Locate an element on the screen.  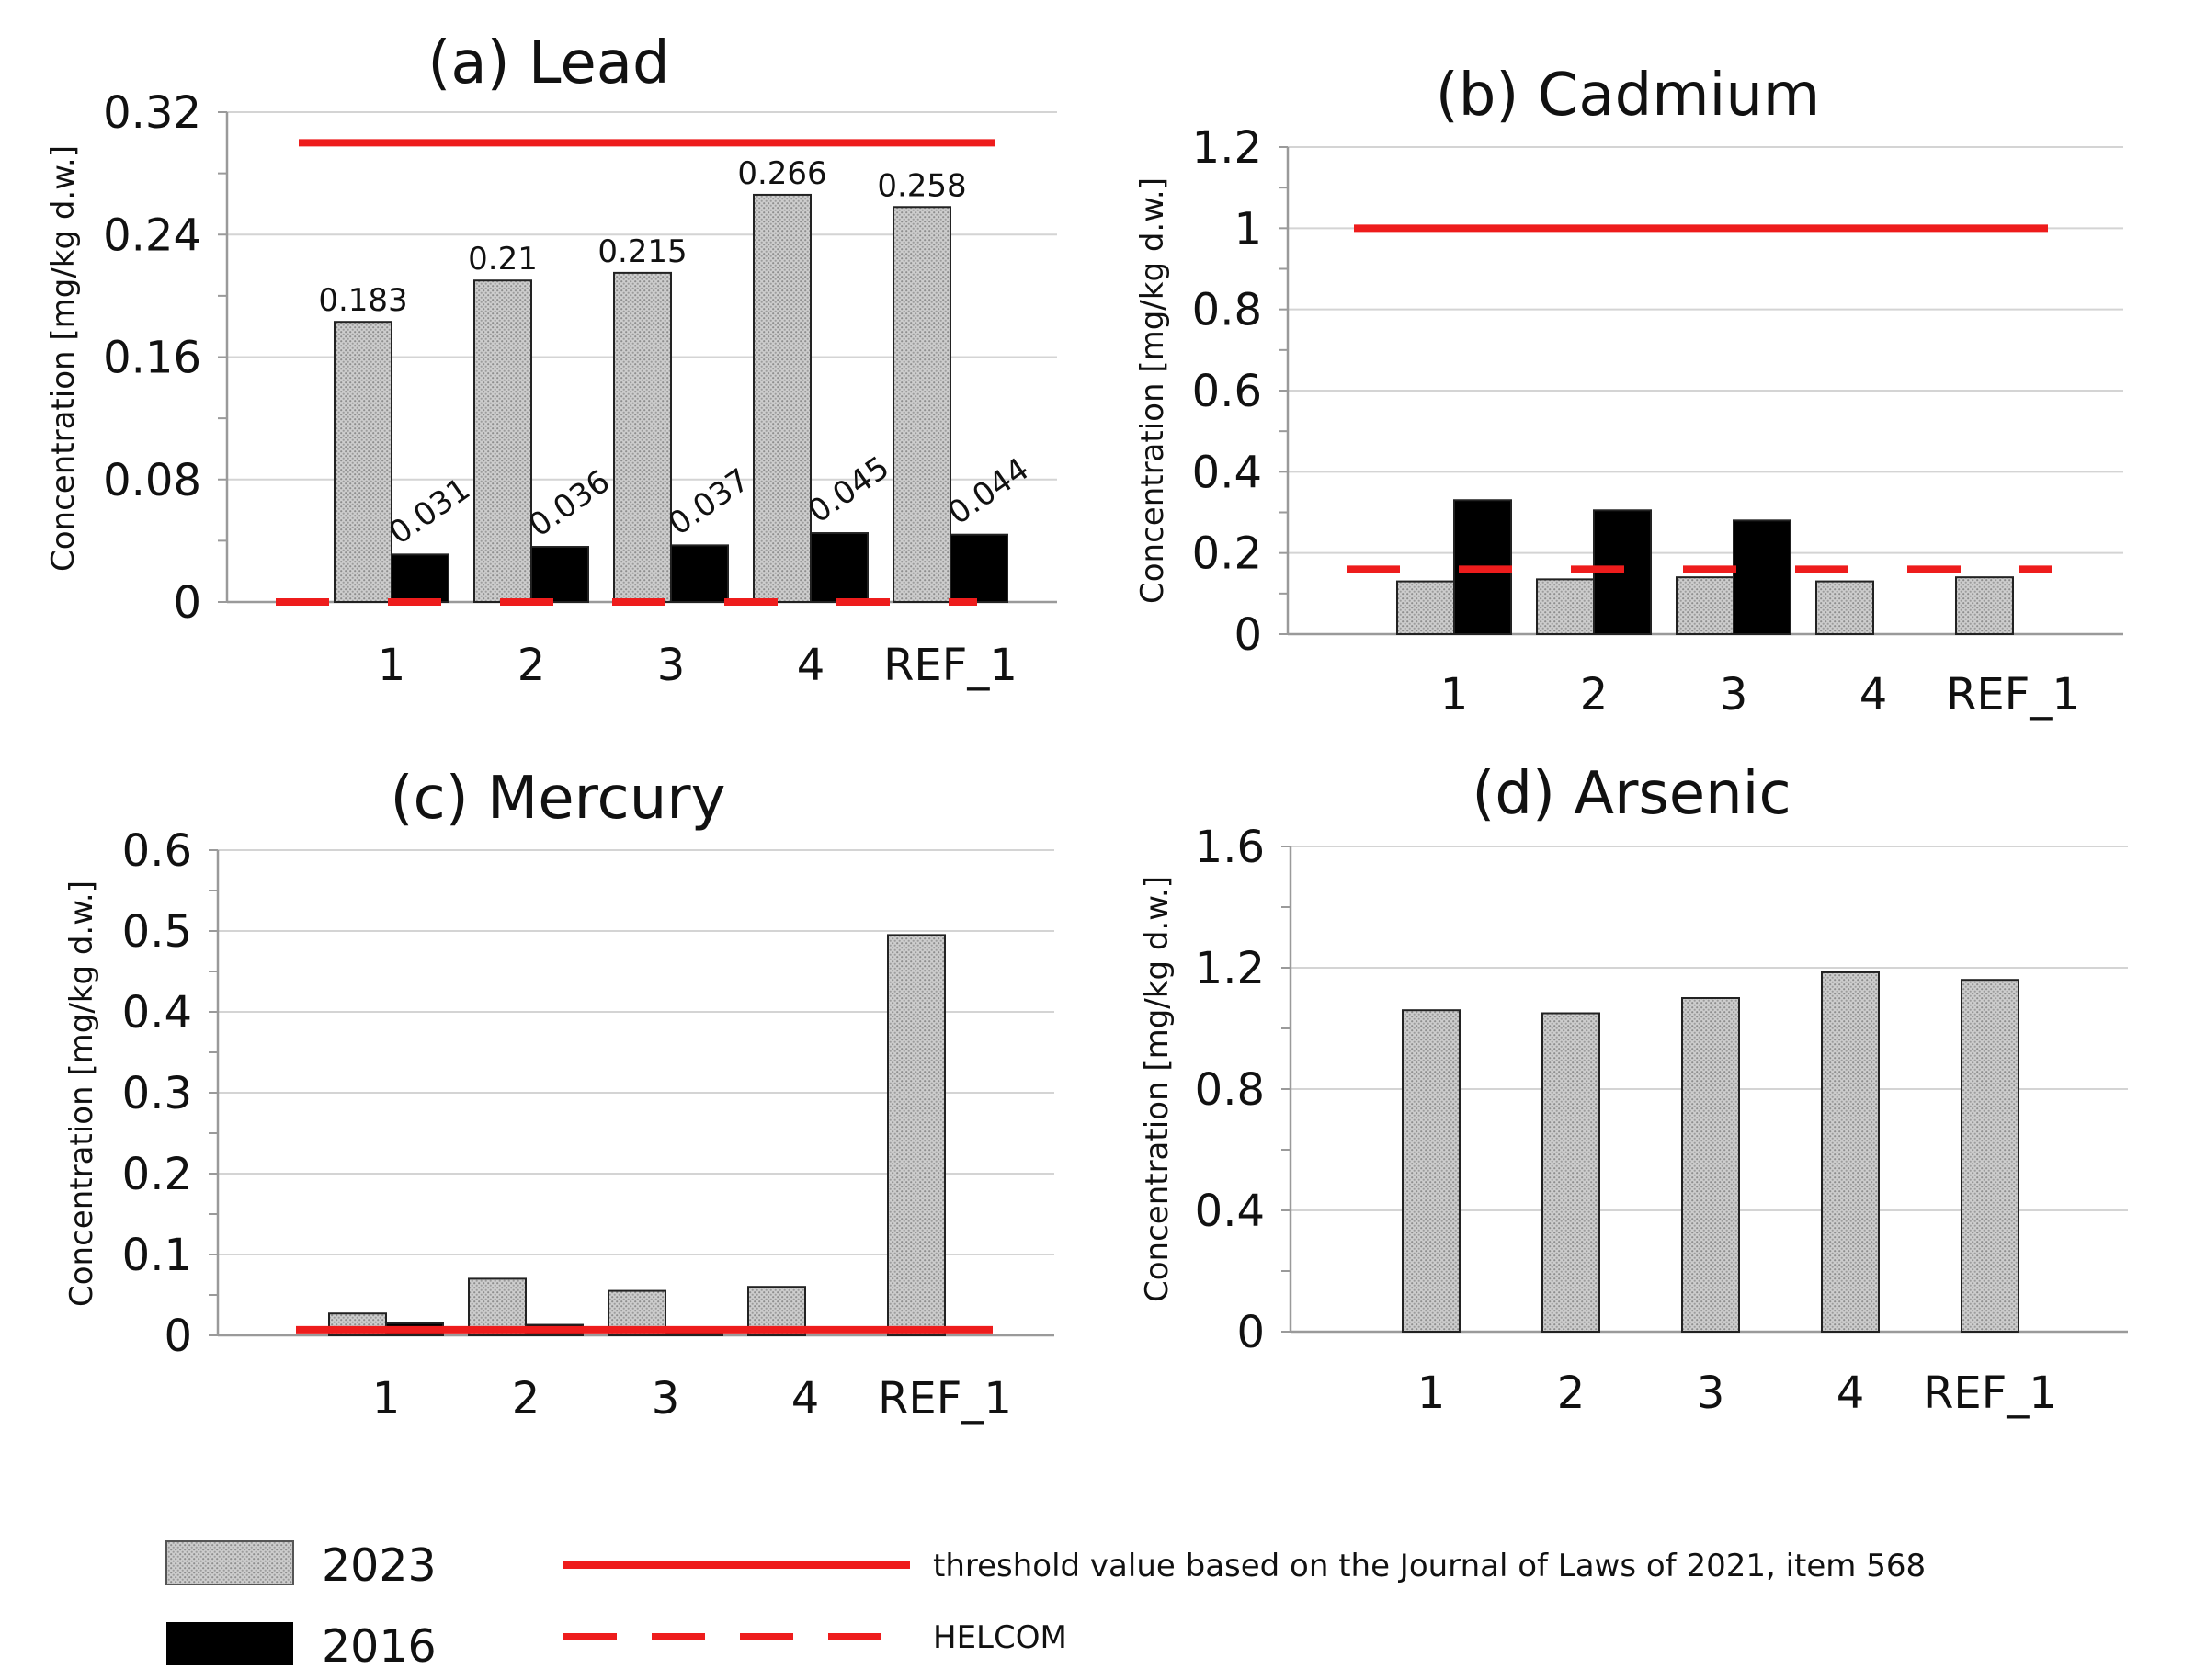
legend-label-2023: 2023 is located at coordinates (379, 1565).